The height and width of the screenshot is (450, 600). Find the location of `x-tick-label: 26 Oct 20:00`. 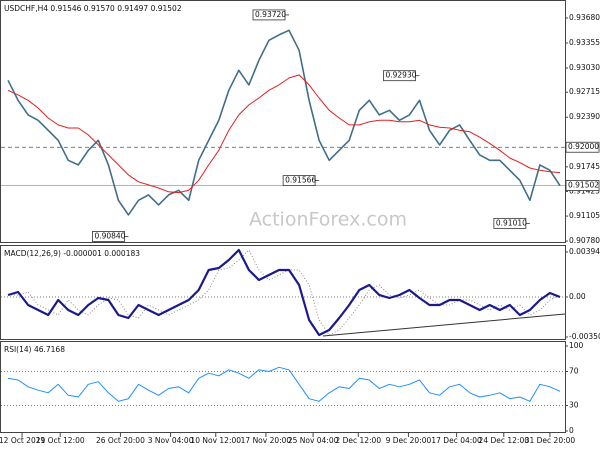

x-tick-label: 26 Oct 20:00 is located at coordinates (120, 440).